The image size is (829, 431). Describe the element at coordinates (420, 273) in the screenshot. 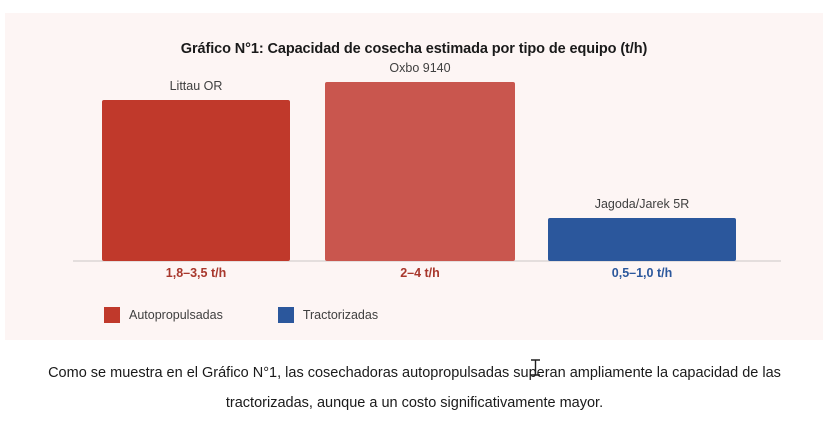

I see `bar-value-label-oxbo-9140: 2–4 t/h` at that location.